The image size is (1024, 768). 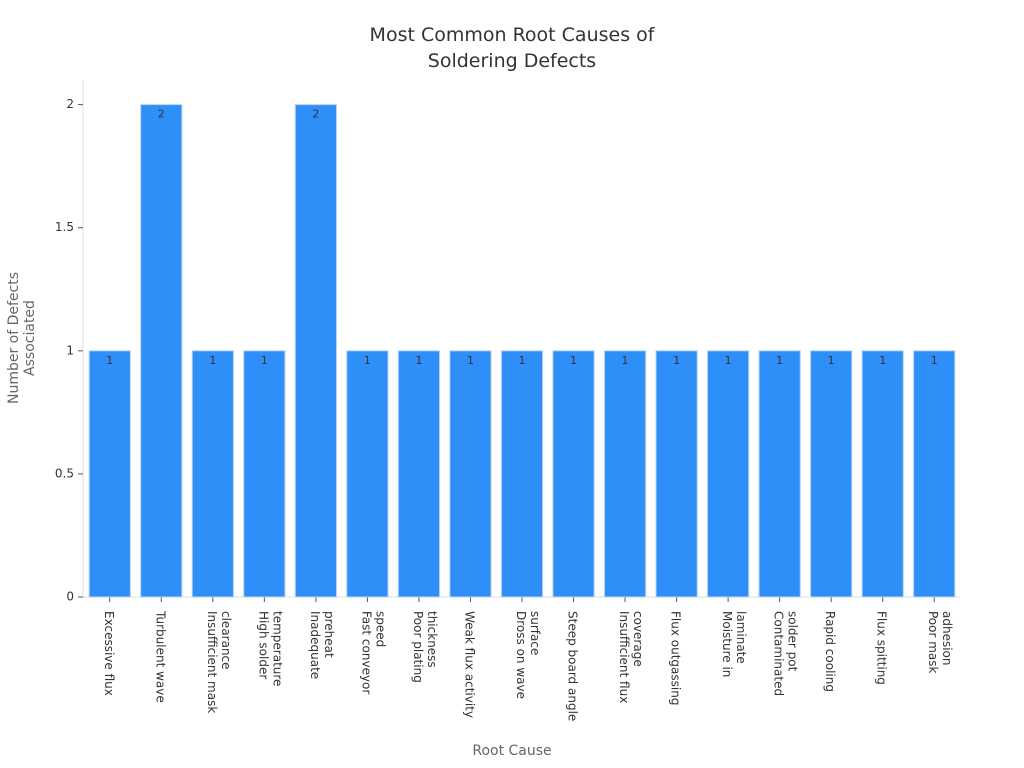 I want to click on x-tick-label: Fast conveyor speed, so click(x=373, y=653).